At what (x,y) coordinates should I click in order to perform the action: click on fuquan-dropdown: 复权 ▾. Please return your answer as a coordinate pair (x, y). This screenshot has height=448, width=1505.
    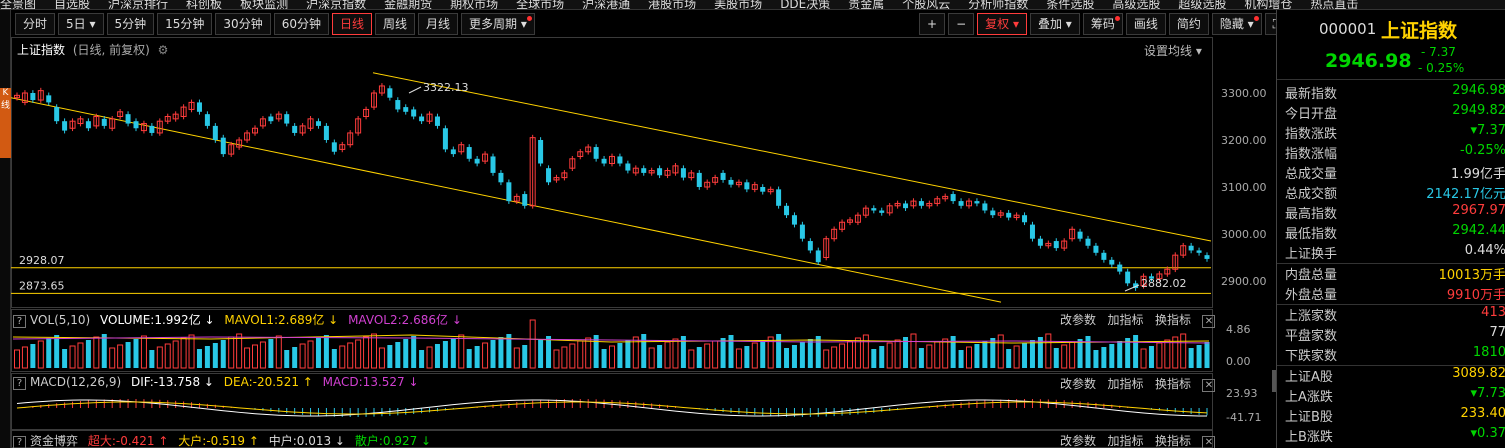
    Looking at the image, I should click on (1002, 24).